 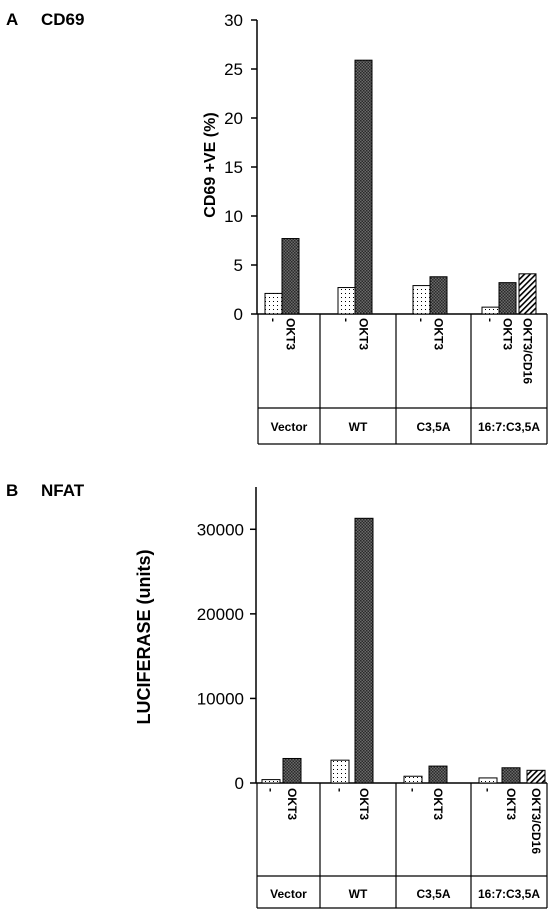 What do you see at coordinates (233, 69) in the screenshot?
I see `y-tick-label: 25` at bounding box center [233, 69].